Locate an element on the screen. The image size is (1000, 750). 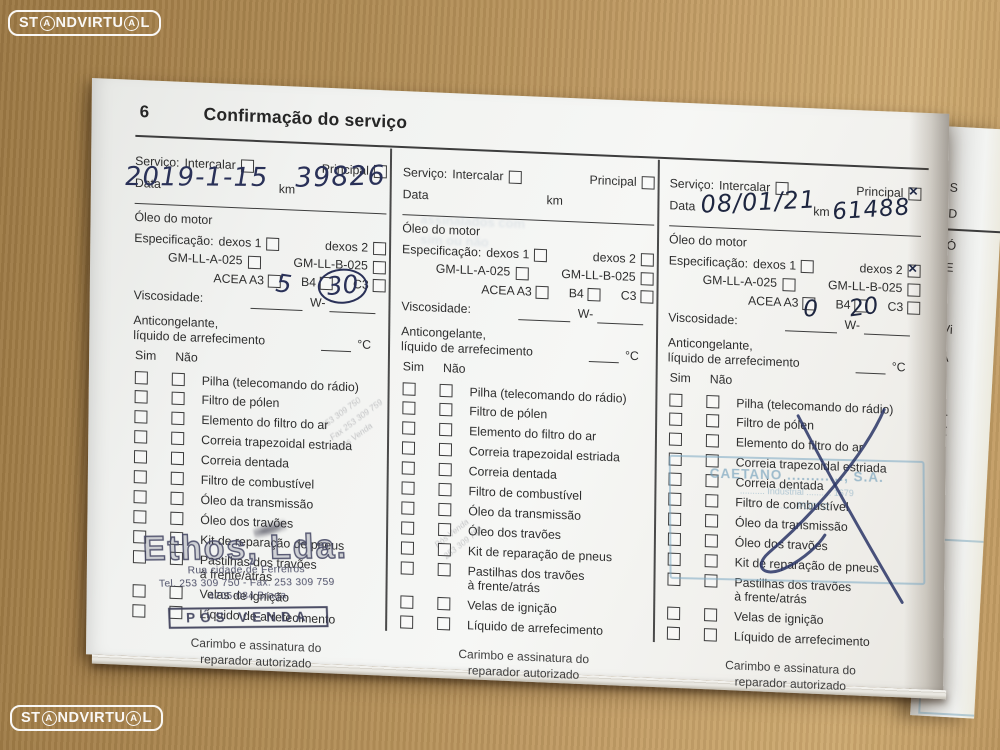
watermark-text: NDVIRTU is located at coordinates (91, 718).